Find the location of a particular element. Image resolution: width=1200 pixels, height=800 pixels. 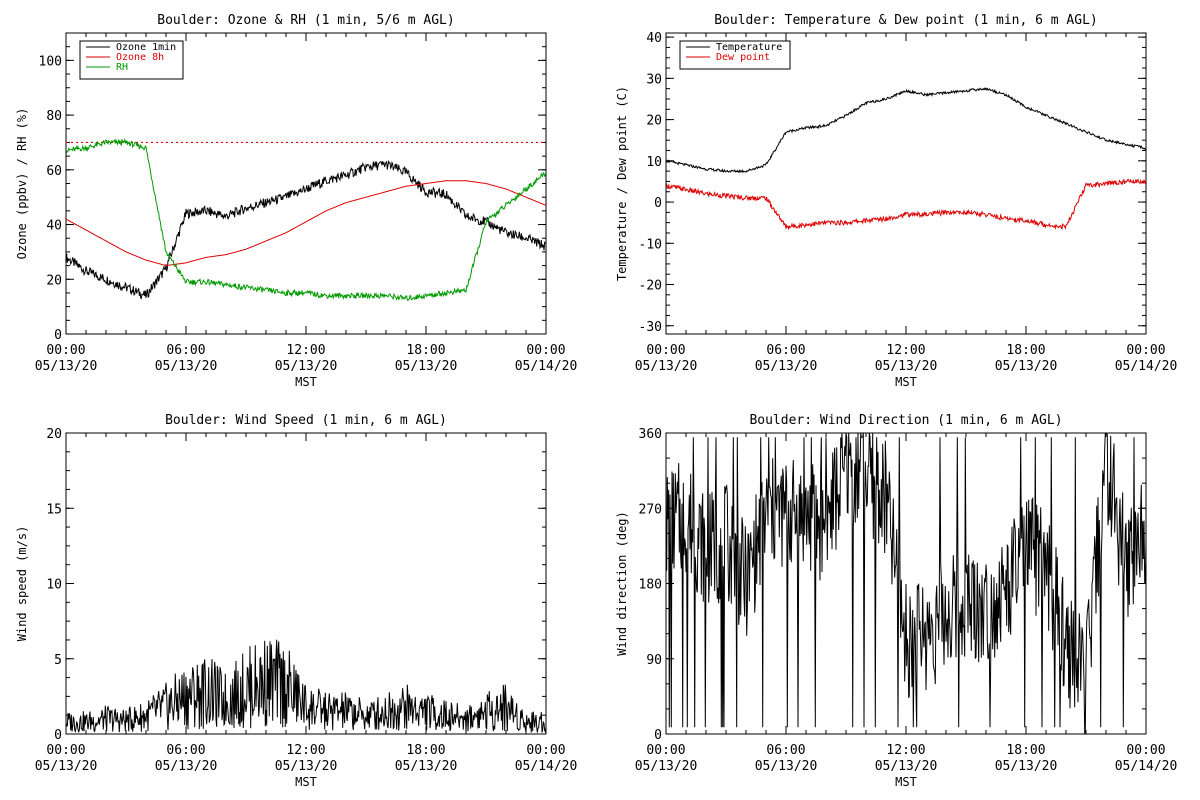

y-tick-label: 30 is located at coordinates (654, 79).